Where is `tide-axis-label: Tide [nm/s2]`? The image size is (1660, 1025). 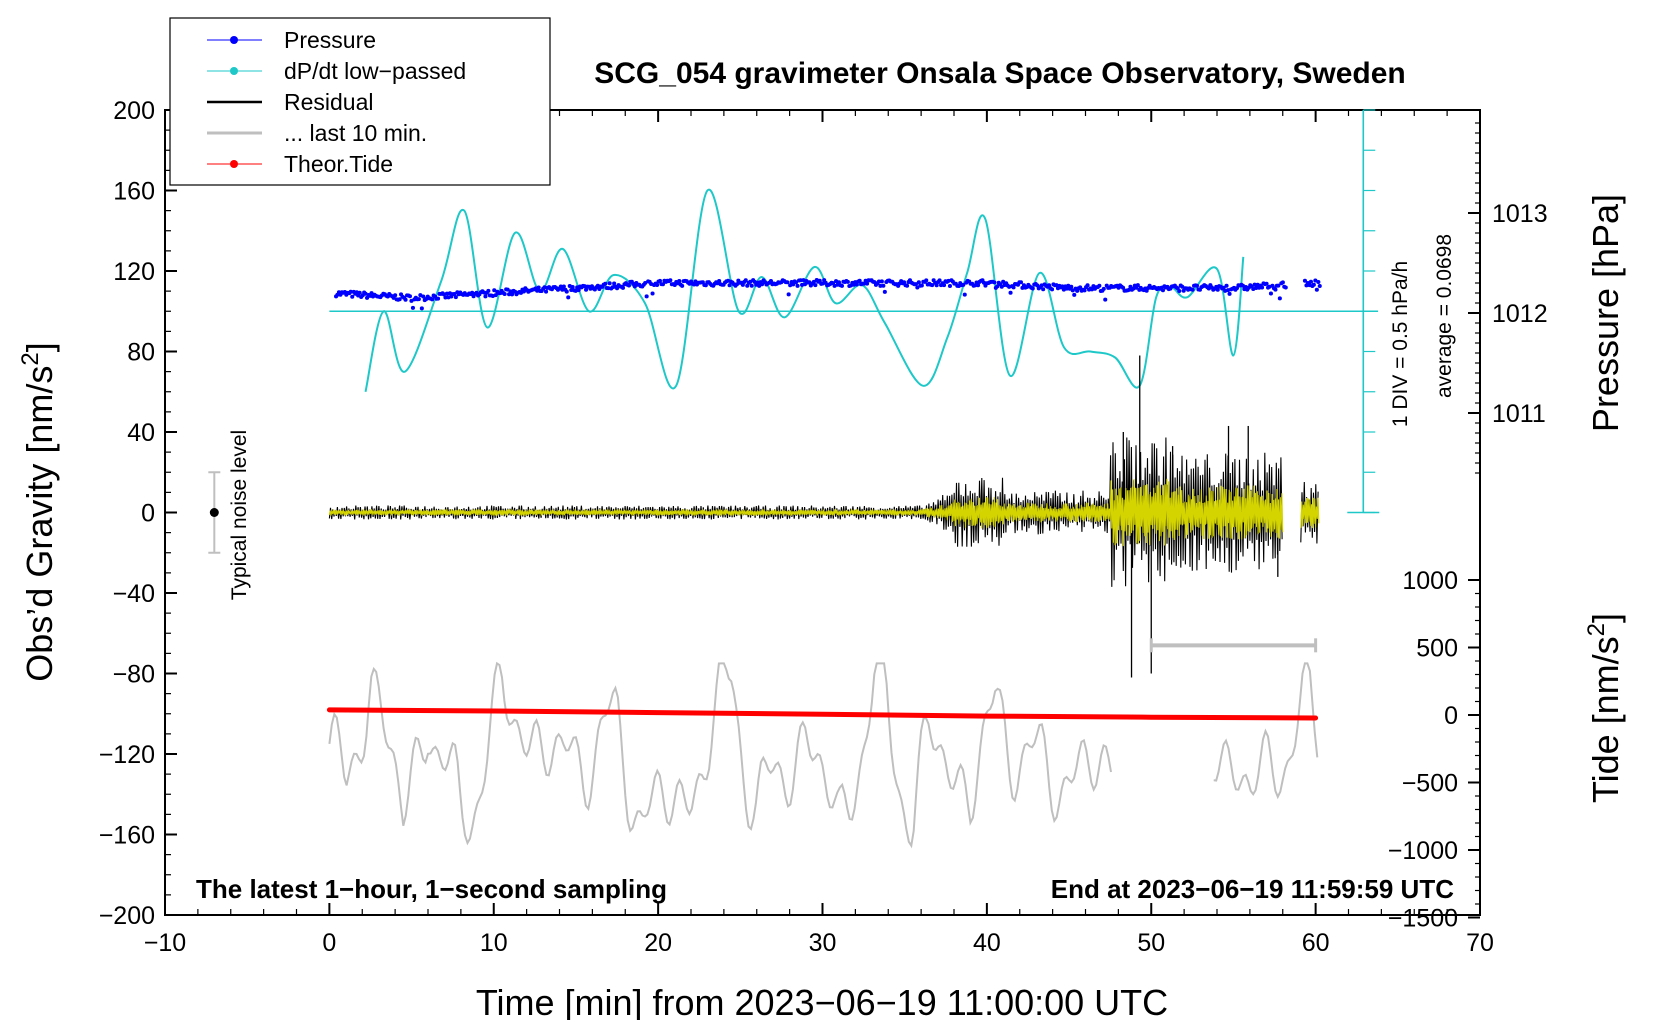 tide-axis-label: Tide [nm/s2] is located at coordinates (1604, 708).